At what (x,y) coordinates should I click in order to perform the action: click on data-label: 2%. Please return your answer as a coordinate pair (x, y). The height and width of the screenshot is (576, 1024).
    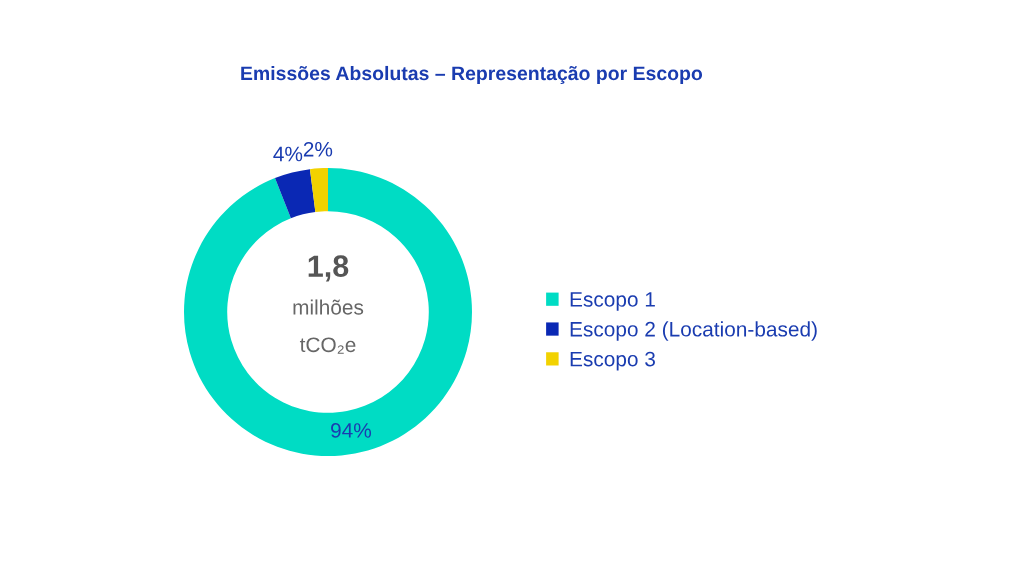
    Looking at the image, I should click on (318, 149).